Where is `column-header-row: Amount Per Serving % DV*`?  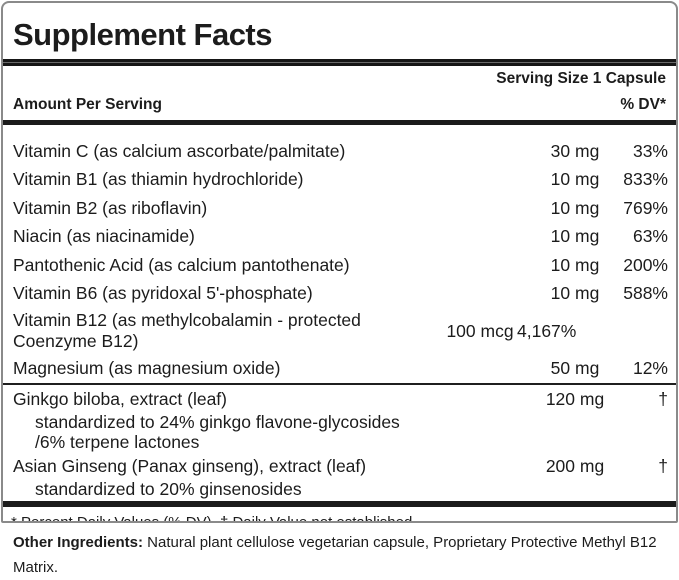 column-header-row: Amount Per Serving % DV* is located at coordinates (339, 105).